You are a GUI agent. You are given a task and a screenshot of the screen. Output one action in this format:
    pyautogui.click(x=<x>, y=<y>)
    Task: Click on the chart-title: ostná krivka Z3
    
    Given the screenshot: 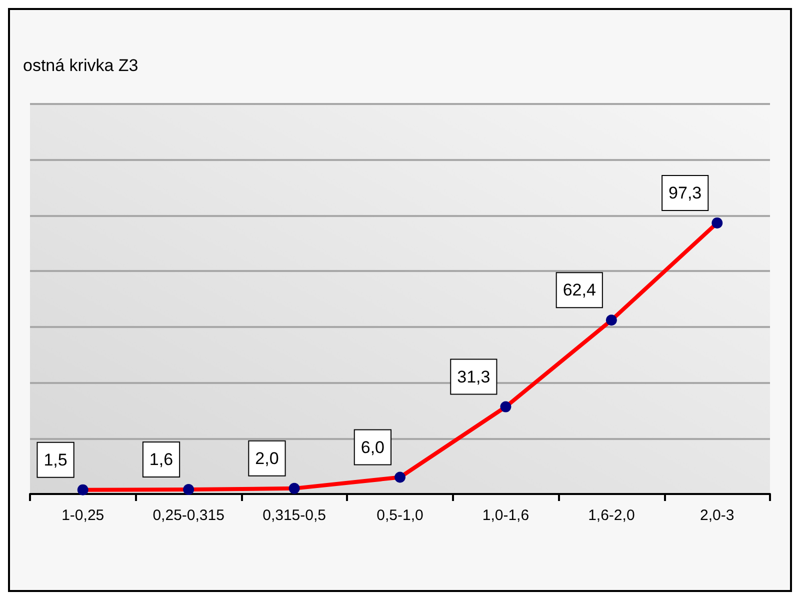 What is the action you would take?
    pyautogui.click(x=80, y=65)
    